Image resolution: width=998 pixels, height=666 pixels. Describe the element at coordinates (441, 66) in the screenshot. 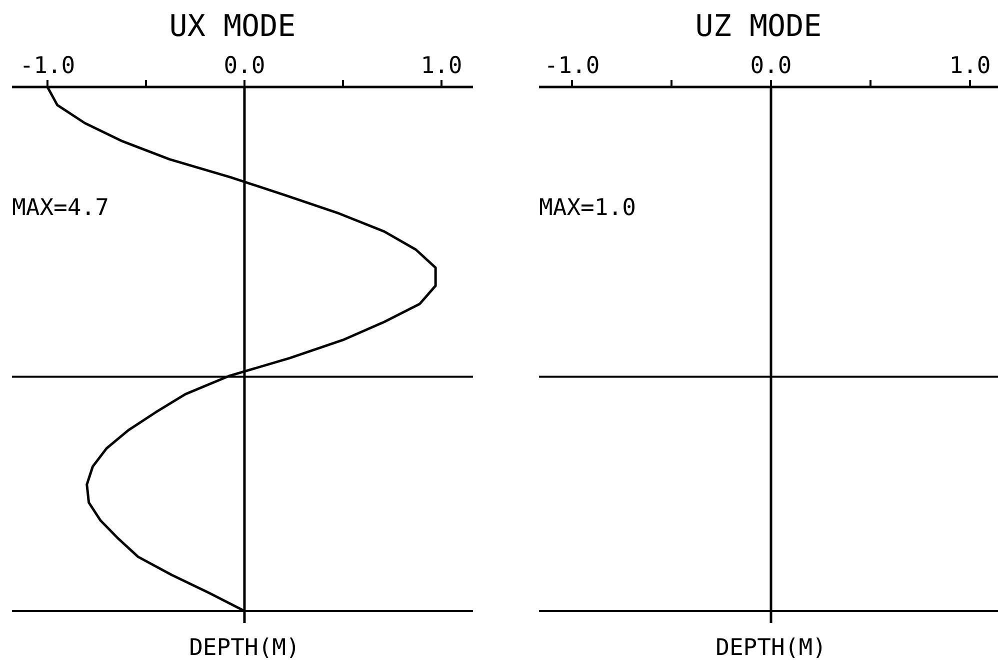

I see `x-tick-label: 1.0` at that location.